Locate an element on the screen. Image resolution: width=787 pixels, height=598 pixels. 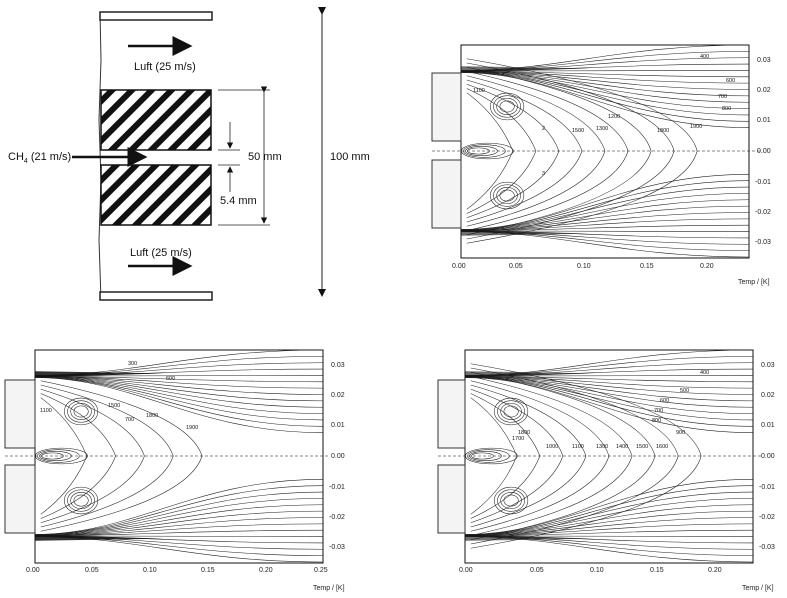
plot3-xtick: 0.05 is located at coordinates (537, 570).